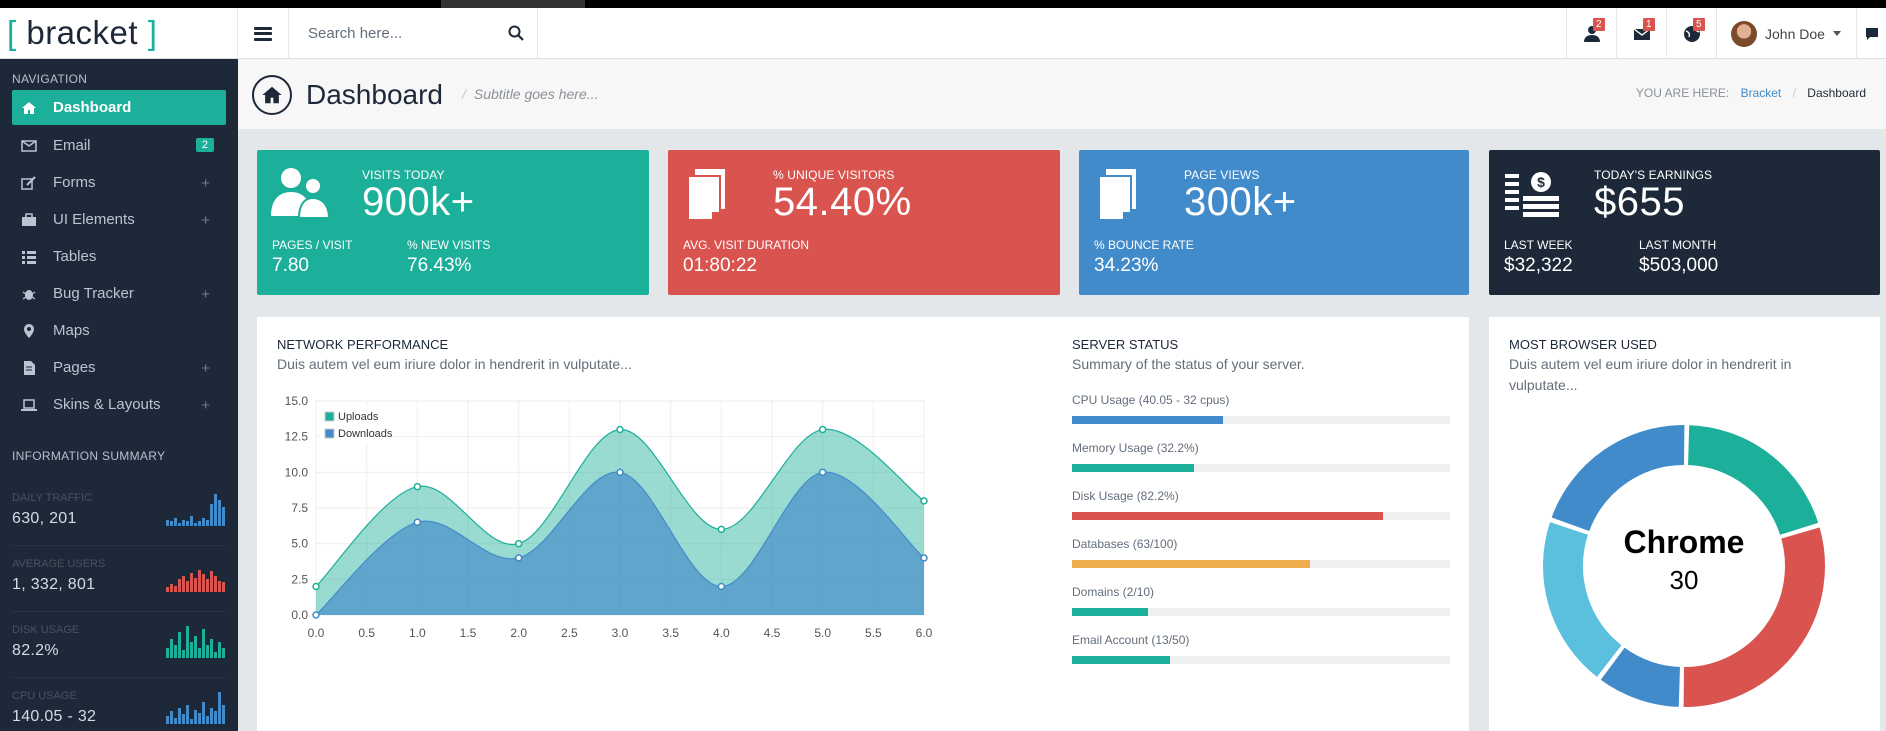 The width and height of the screenshot is (1886, 731). What do you see at coordinates (28, 182) in the screenshot?
I see `edit-icon` at bounding box center [28, 182].